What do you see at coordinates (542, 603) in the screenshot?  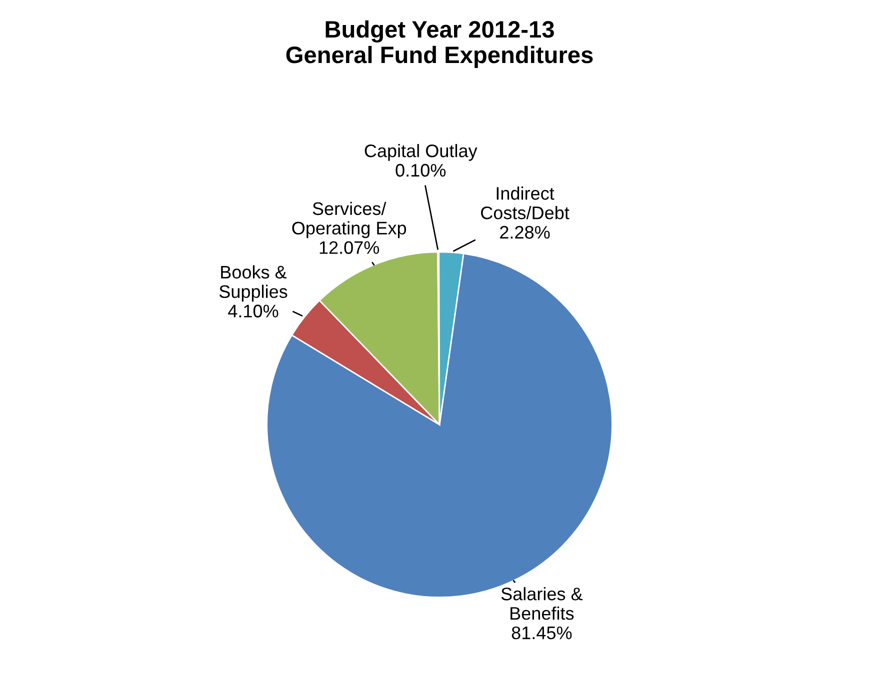 I see `slice-label: Salaries & Benefits` at bounding box center [542, 603].